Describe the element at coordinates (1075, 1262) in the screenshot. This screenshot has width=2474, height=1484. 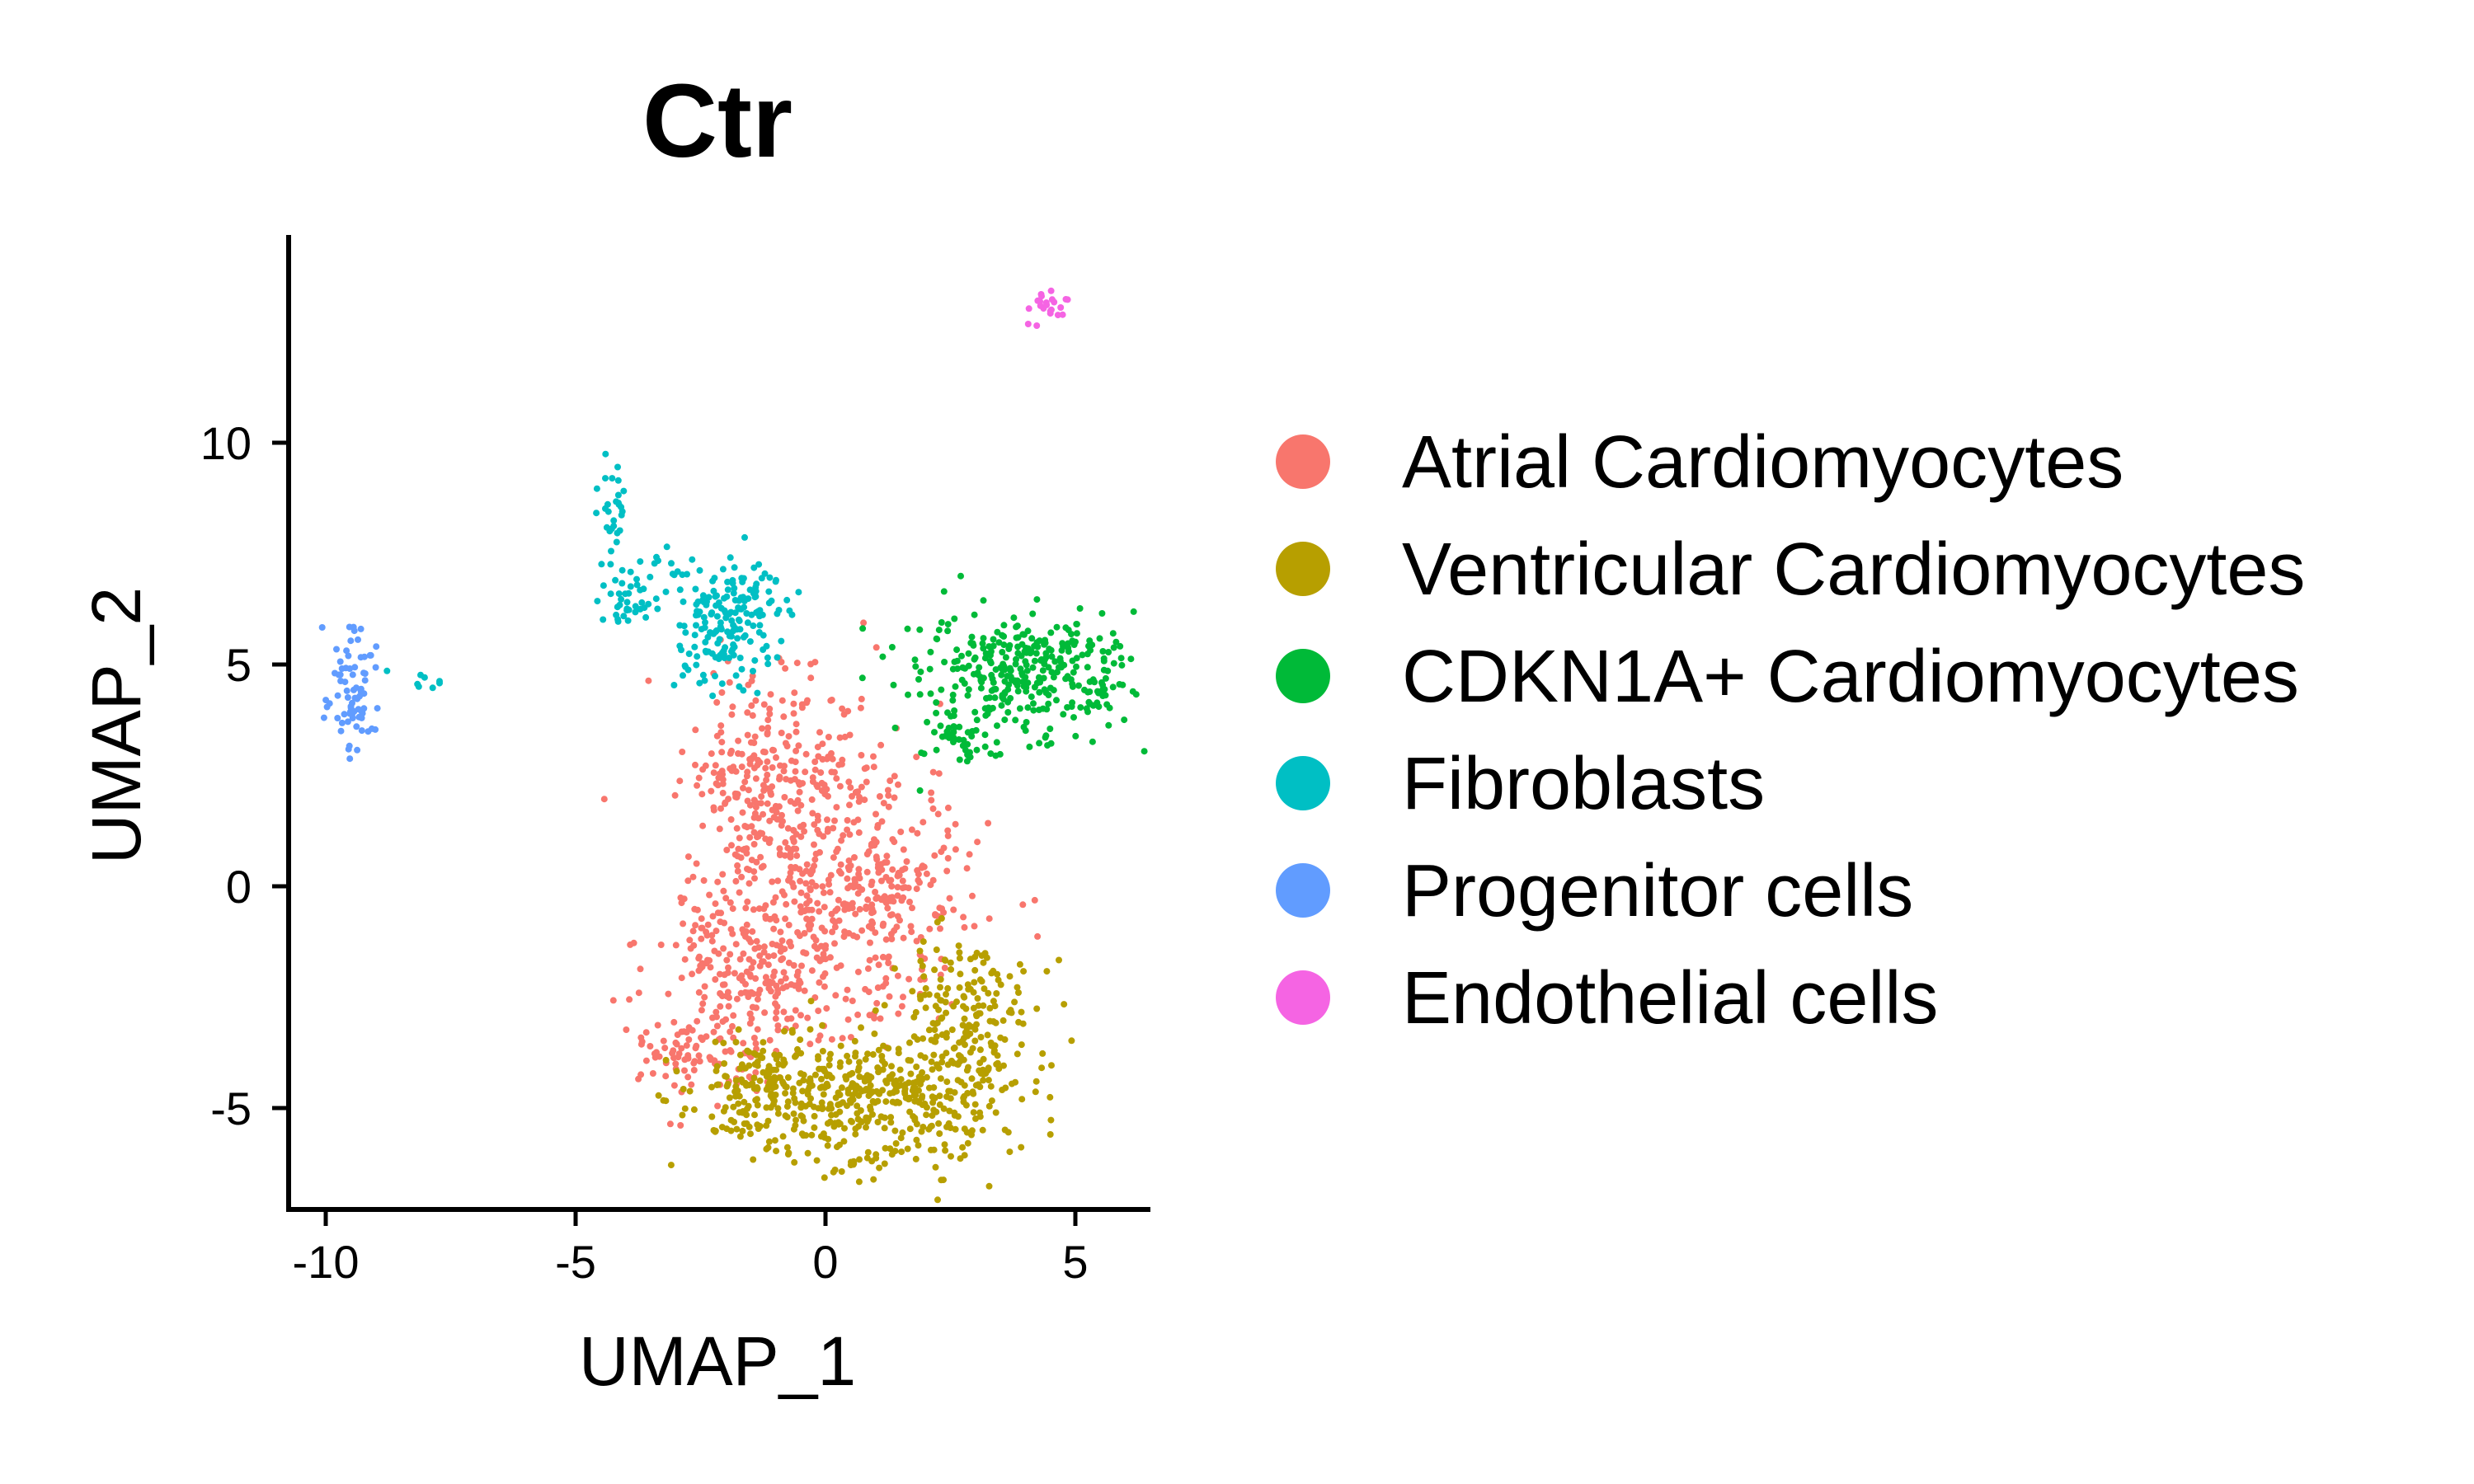
I see `x-tick-label: 5` at that location.